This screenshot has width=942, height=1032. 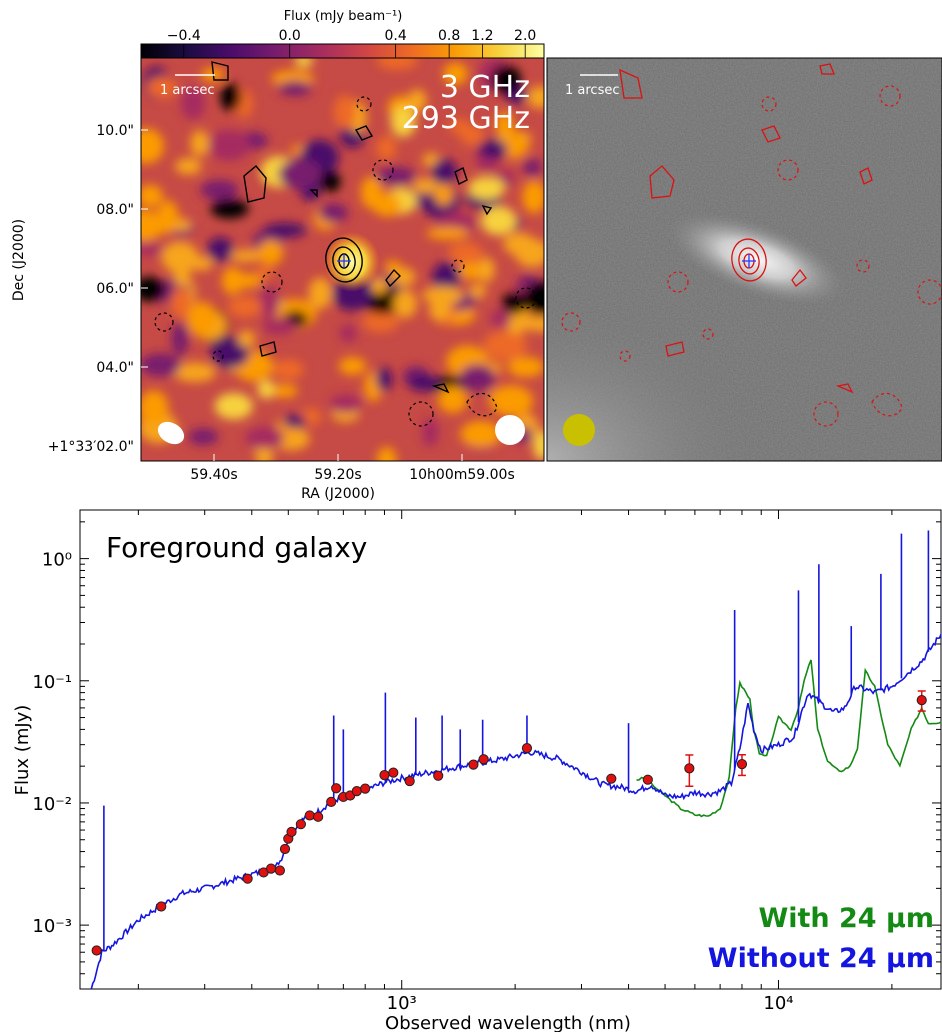 I want to click on black-dashed-contours, so click(x=345, y=261).